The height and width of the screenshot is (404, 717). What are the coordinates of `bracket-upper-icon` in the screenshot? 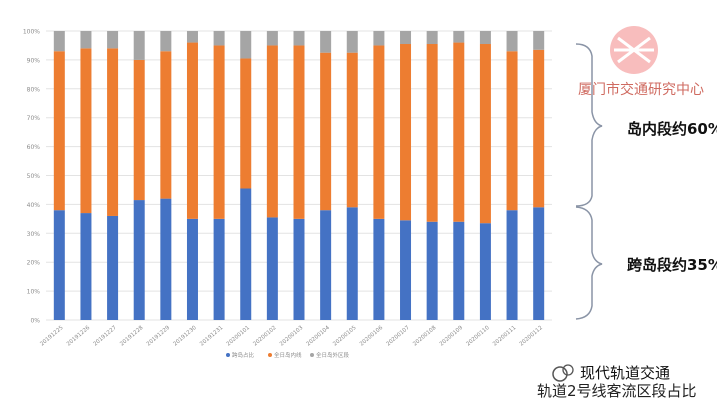 It's located at (589, 125).